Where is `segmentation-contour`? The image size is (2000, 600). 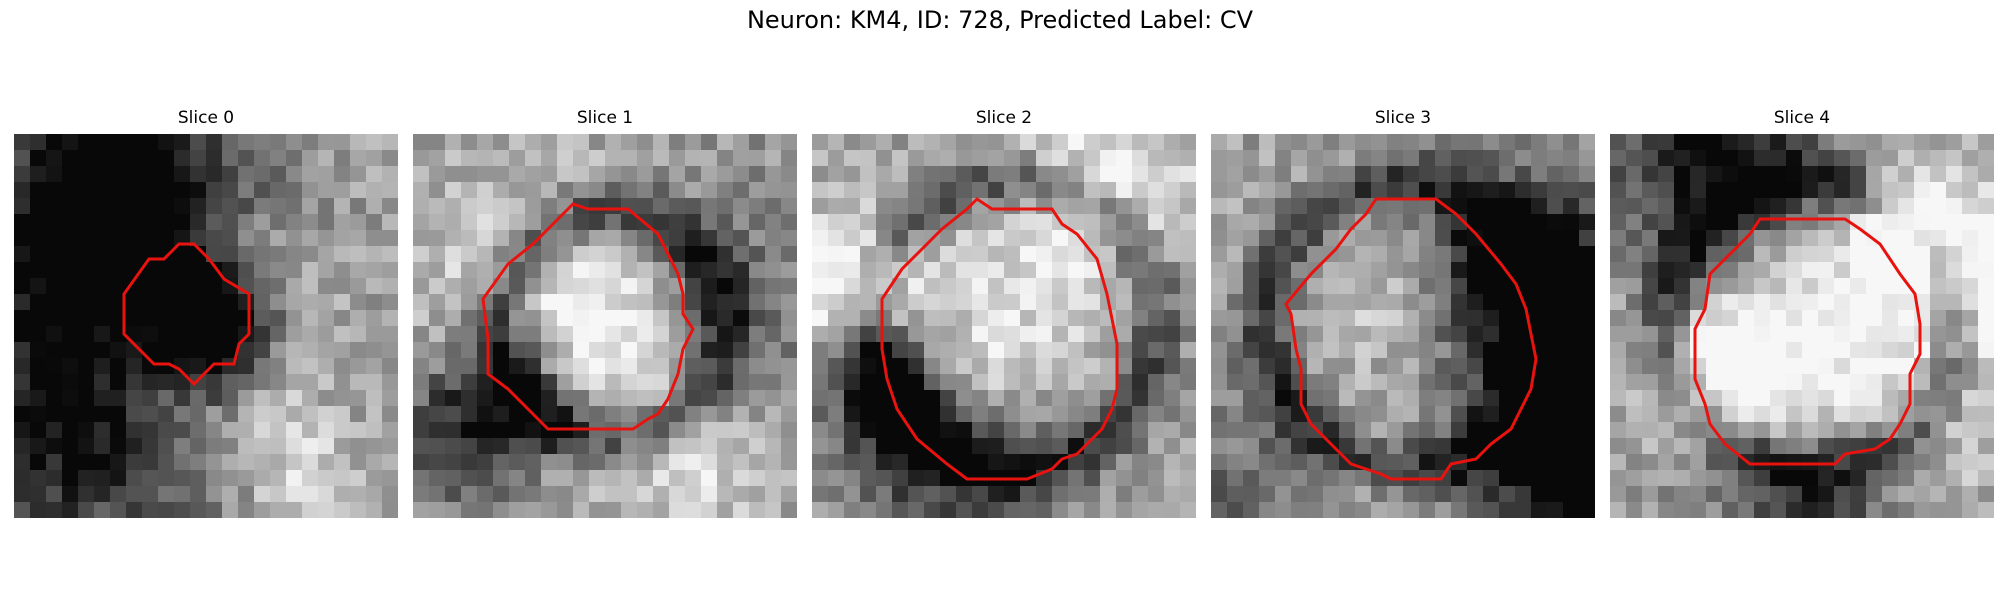 segmentation-contour is located at coordinates (588, 316).